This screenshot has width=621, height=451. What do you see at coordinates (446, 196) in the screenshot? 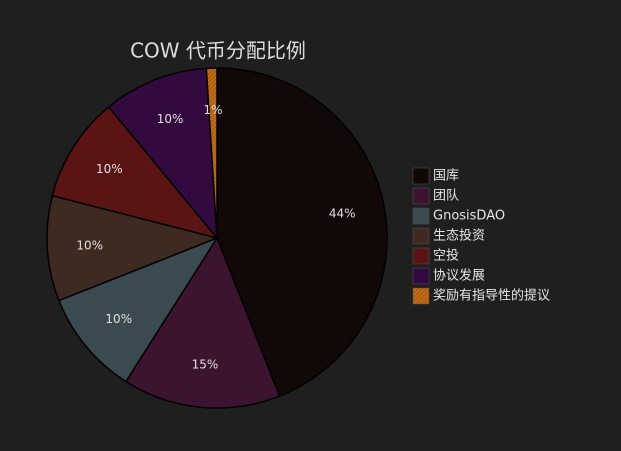
I see `legend-label: 团队` at bounding box center [446, 196].